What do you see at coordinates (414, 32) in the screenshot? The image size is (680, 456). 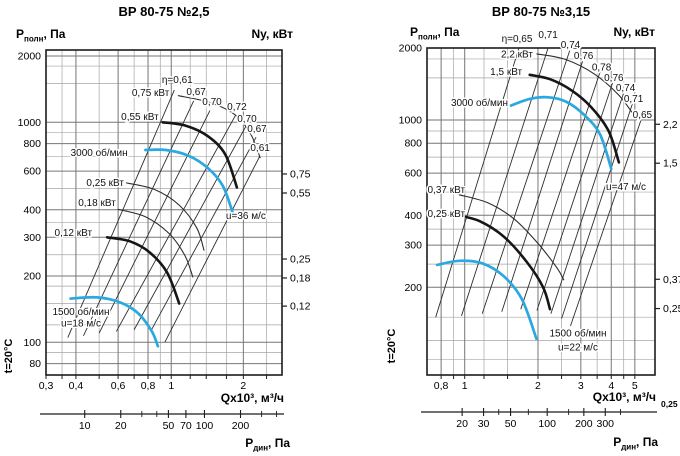 I see `pressure-symbol: Р` at bounding box center [414, 32].